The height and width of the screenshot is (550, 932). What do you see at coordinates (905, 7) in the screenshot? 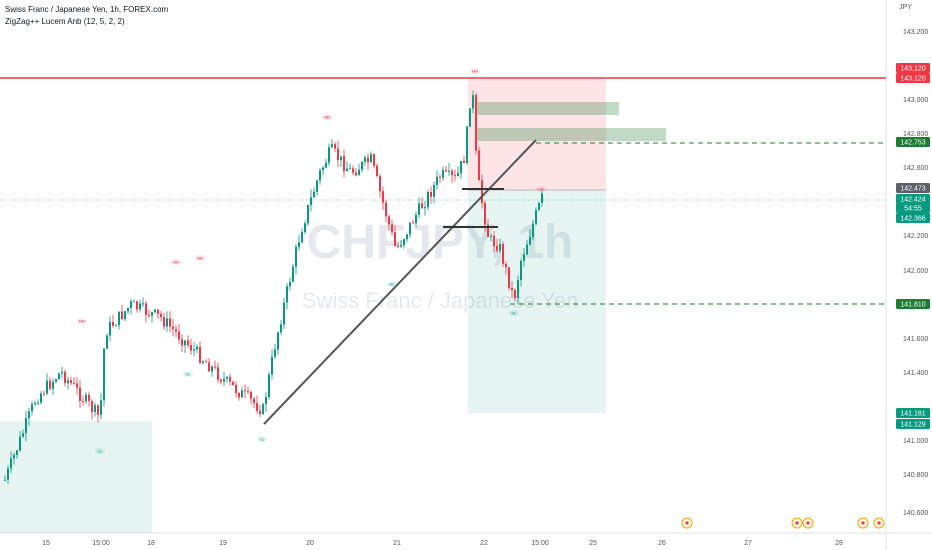
I see `currency-label: JPY` at bounding box center [905, 7].